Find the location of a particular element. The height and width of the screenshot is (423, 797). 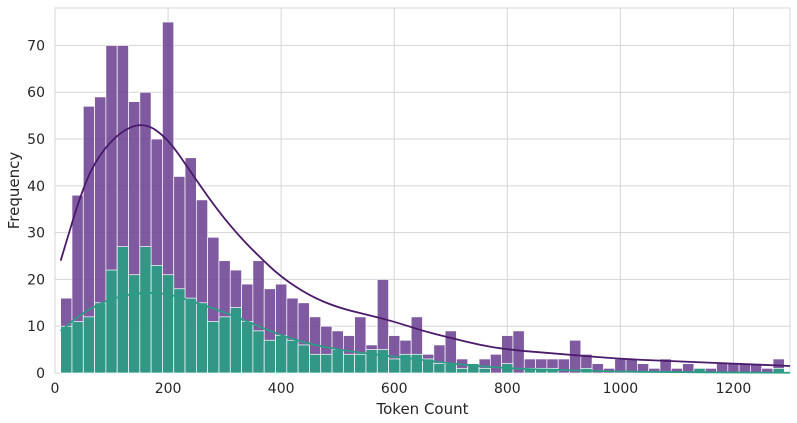

y-tick-label: 50 is located at coordinates (36, 140).